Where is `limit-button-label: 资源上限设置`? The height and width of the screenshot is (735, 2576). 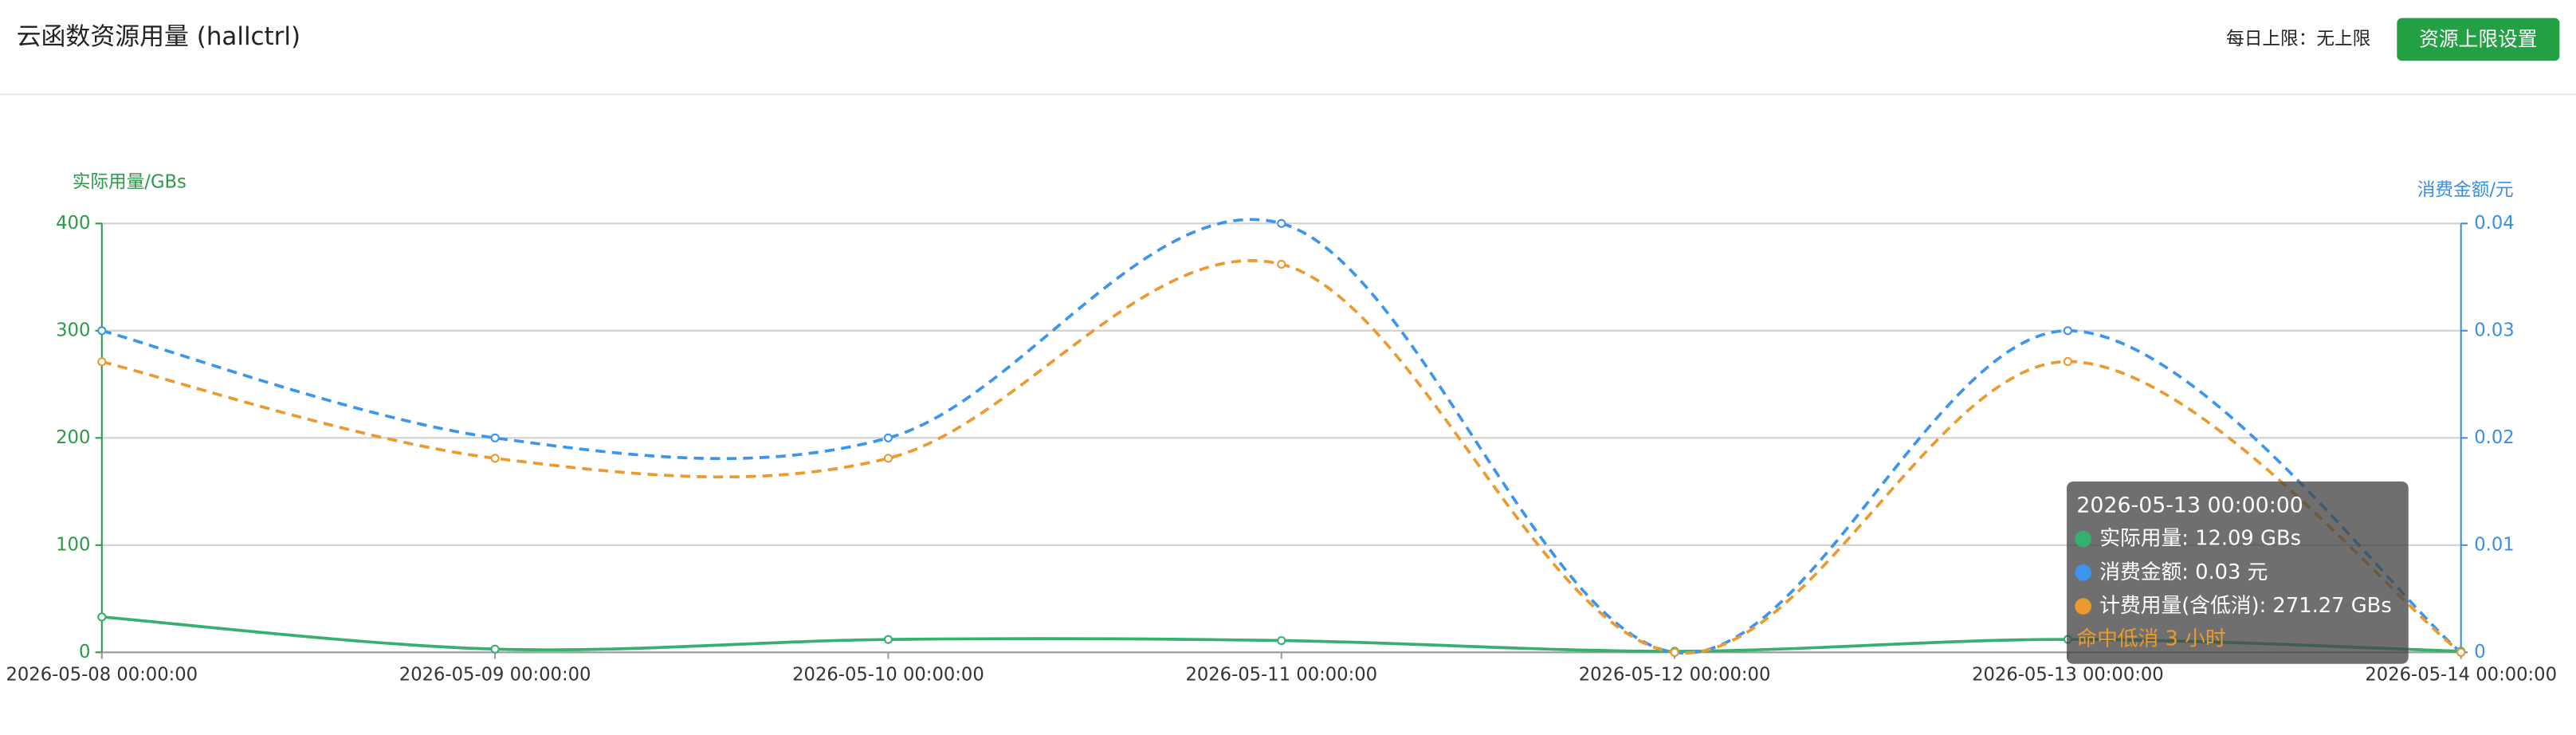
limit-button-label: 资源上限设置 is located at coordinates (2478, 39).